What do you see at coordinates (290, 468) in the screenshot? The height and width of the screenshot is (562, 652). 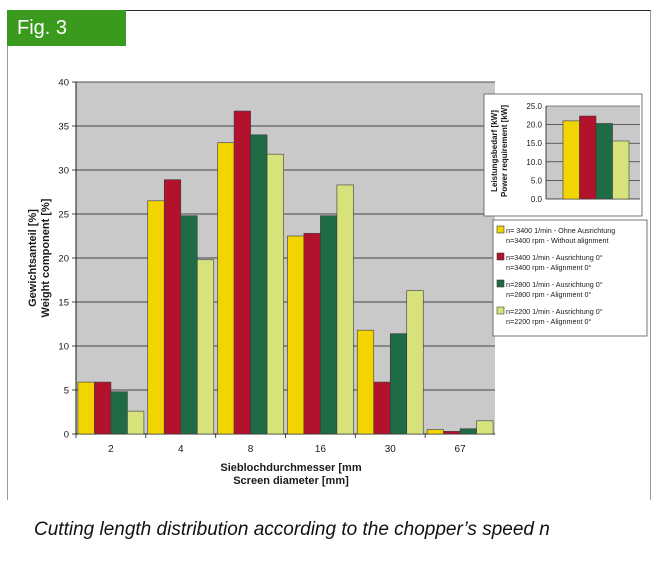 I see `x-axis-label-line: Sieblochdurchmesser [mm` at bounding box center [290, 468].